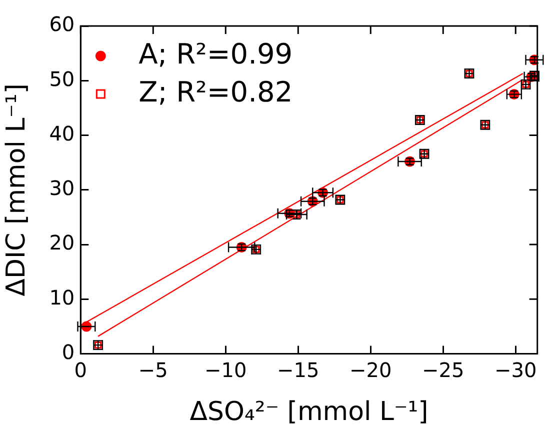 The image size is (551, 429). Describe the element at coordinates (515, 370) in the screenshot. I see `x-tick-label: −30` at that location.